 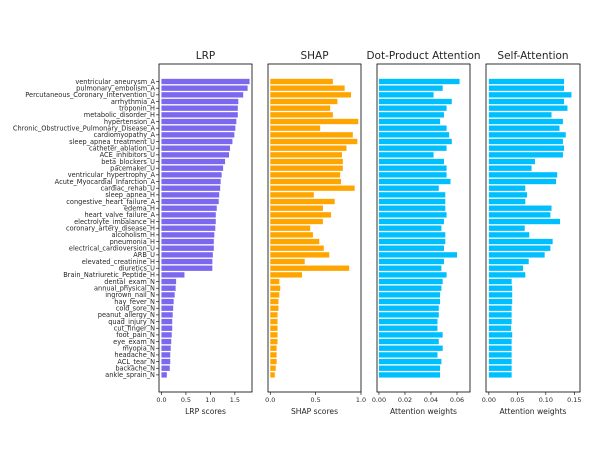 What do you see at coordinates (186, 400) in the screenshot?
I see `xtick-label: 0.5` at bounding box center [186, 400].